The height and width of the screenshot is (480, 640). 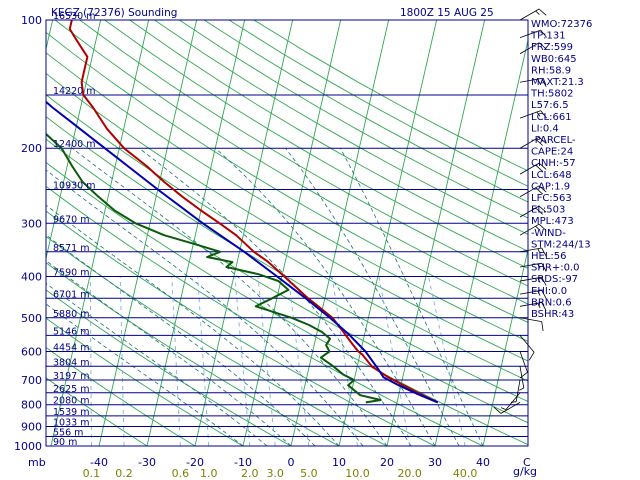 What do you see at coordinates (447, 13) in the screenshot?
I see `chart-valid-time: 1800Z 15 AUG 25` at bounding box center [447, 13].